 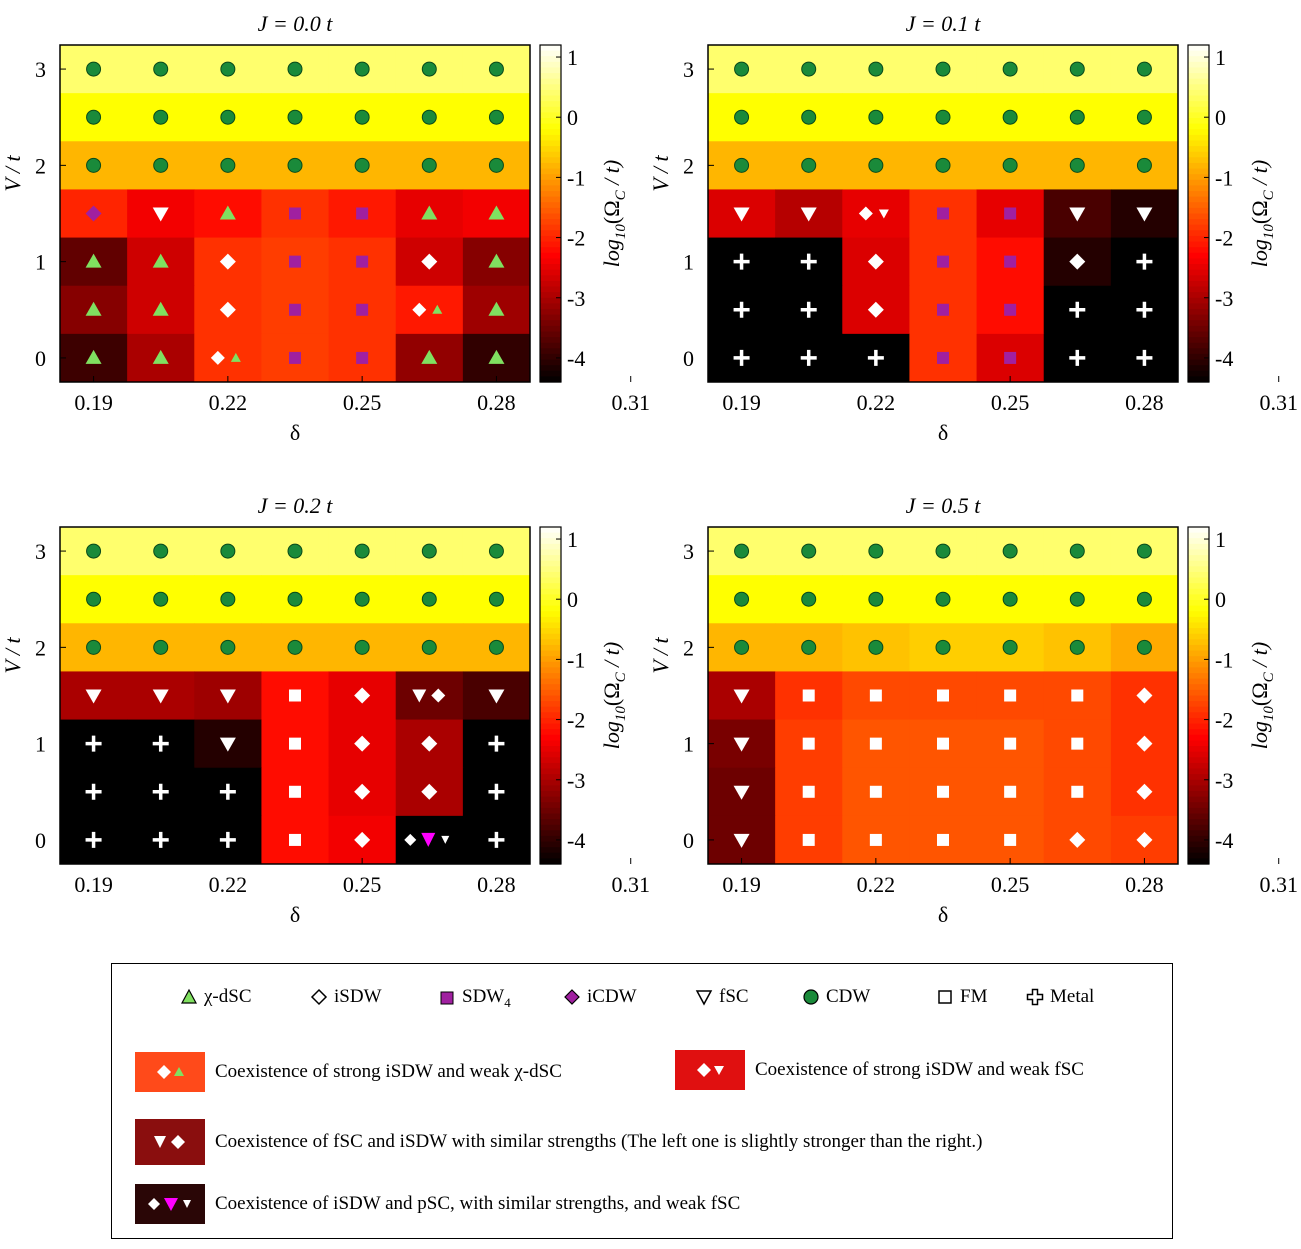 I want to click on legend-item-icdw: iCDW, so click(x=600, y=997).